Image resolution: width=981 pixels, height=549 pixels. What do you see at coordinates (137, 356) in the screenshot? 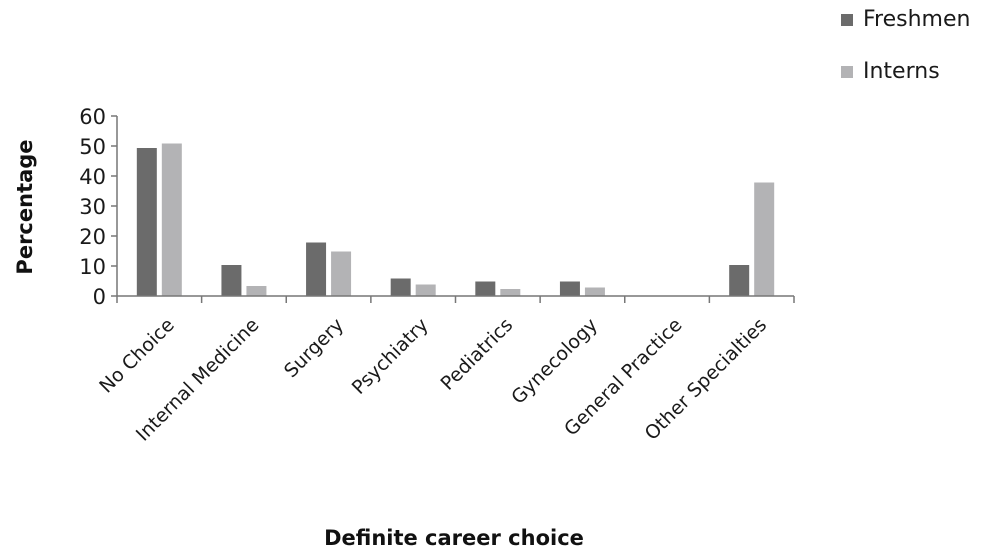
I see `x-category-label-0: No Choice` at bounding box center [137, 356].